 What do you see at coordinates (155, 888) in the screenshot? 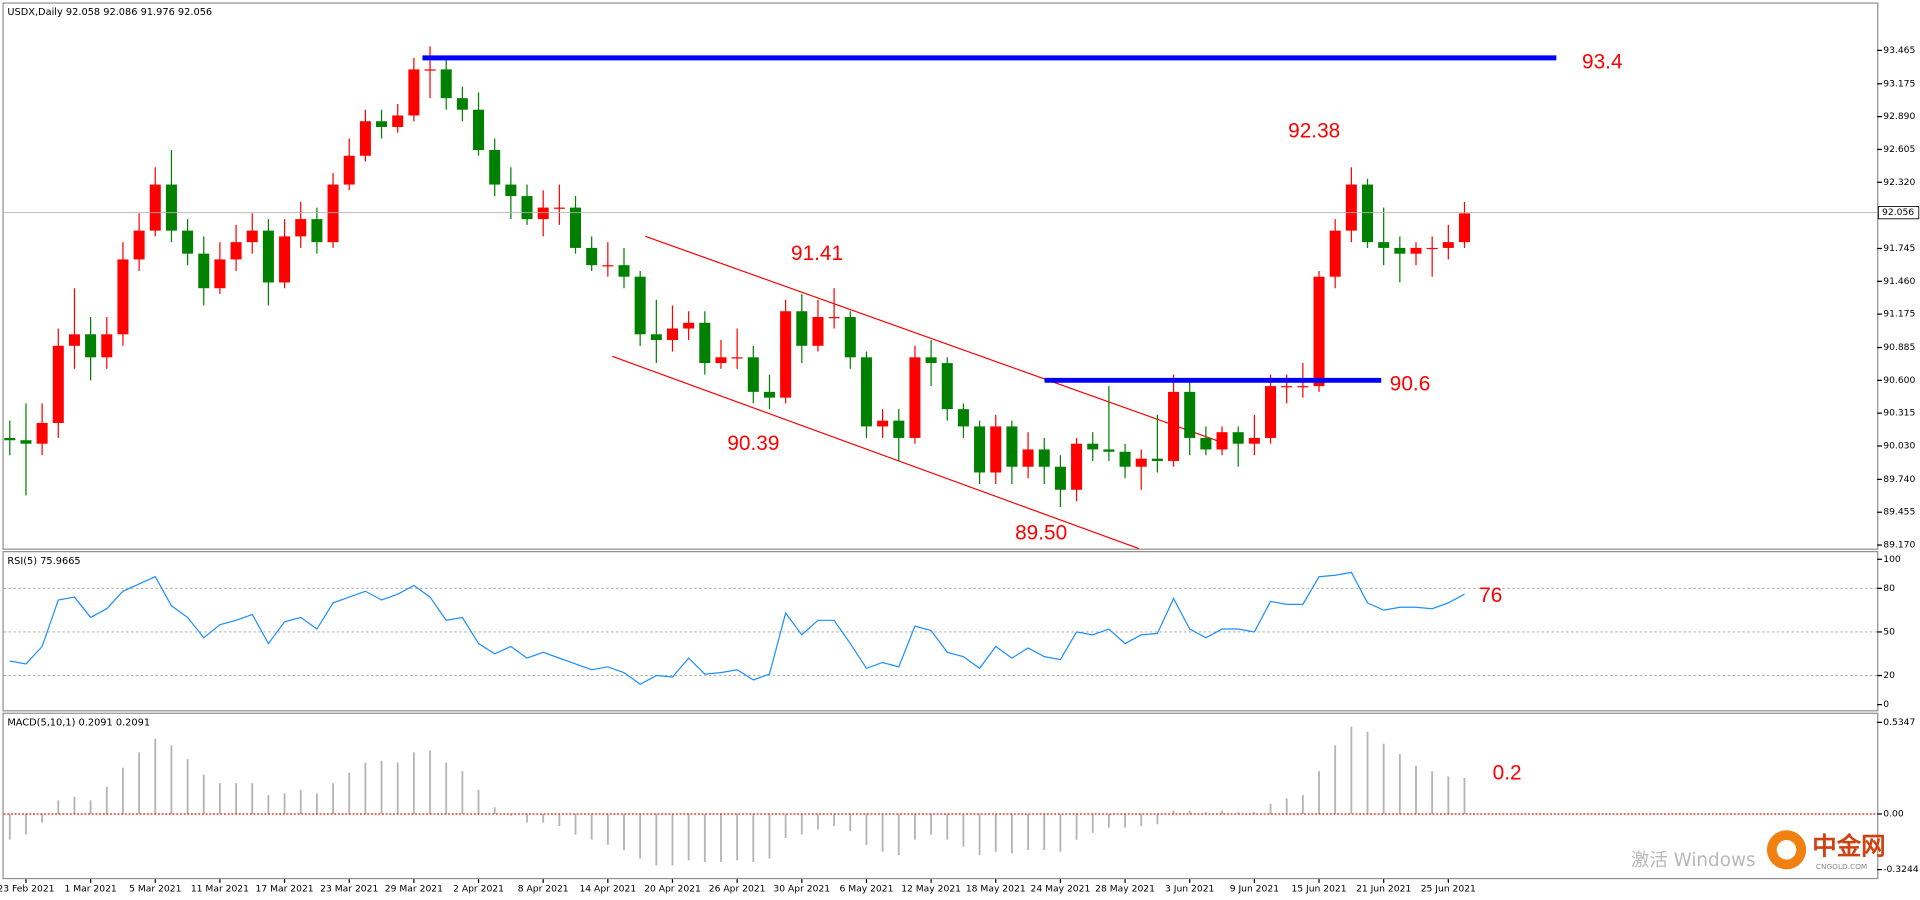
I see `x-tick-label: 5 Mar 2021` at bounding box center [155, 888].